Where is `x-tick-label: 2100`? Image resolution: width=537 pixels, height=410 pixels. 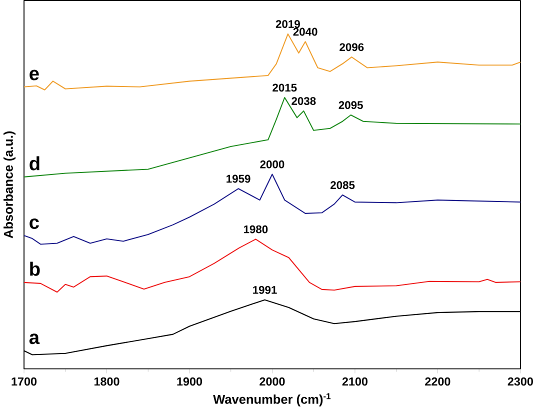
x-tick-label: 2100 is located at coordinates (355, 381).